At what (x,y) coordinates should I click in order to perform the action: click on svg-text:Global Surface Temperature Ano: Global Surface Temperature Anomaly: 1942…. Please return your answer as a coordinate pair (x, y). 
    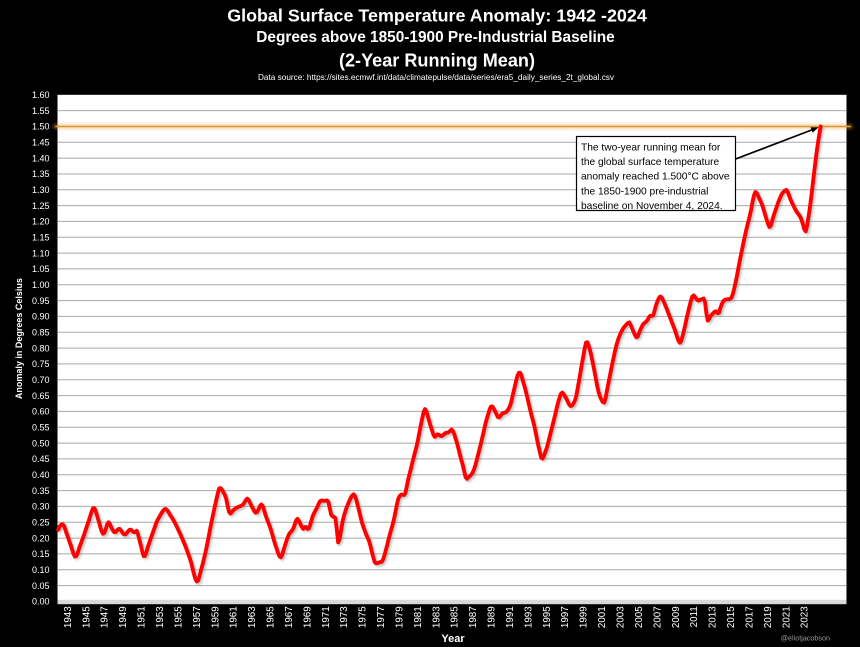
    Looking at the image, I should click on (437, 16).